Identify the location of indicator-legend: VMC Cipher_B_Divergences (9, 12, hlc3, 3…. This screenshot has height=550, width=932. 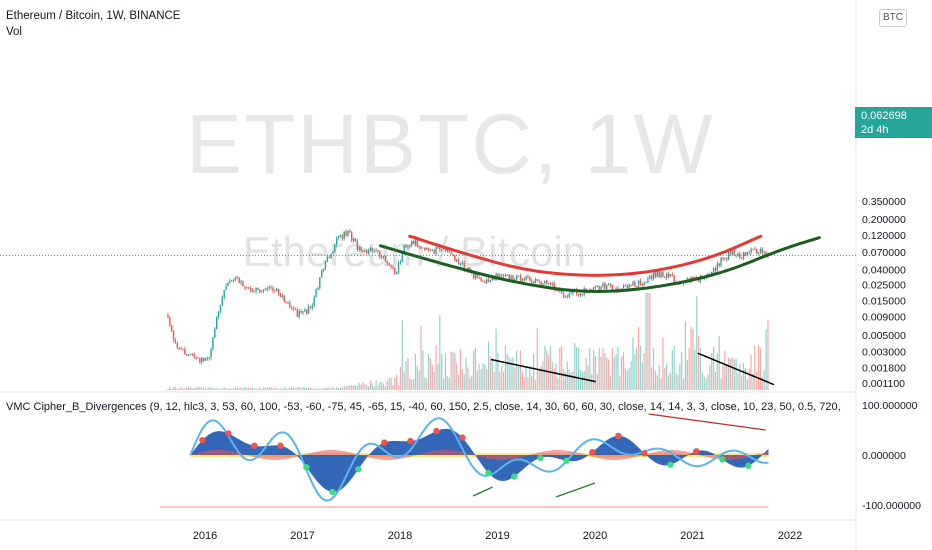
(423, 407).